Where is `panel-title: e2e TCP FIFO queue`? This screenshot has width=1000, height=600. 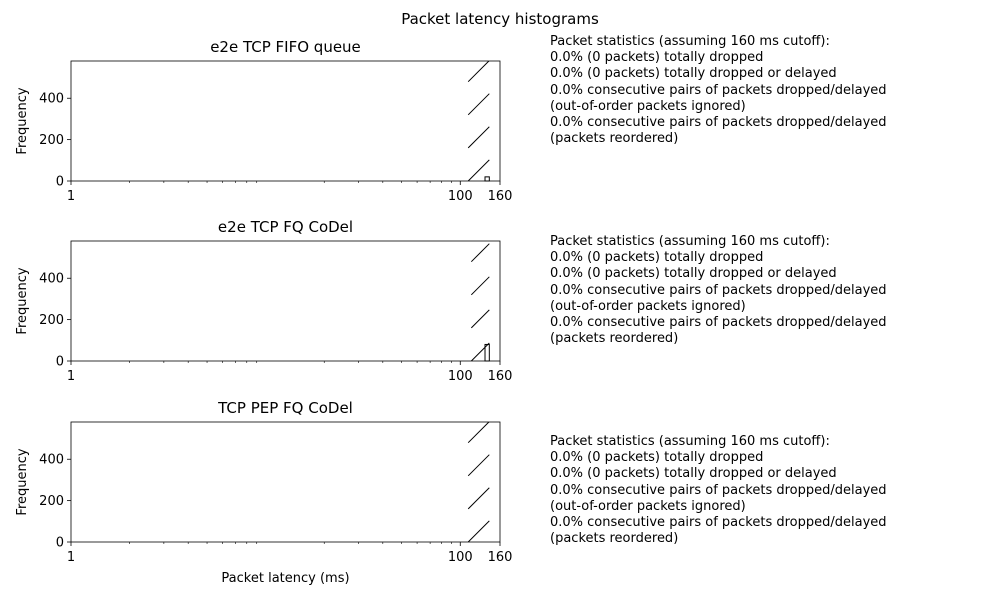 panel-title: e2e TCP FIFO queue is located at coordinates (285, 47).